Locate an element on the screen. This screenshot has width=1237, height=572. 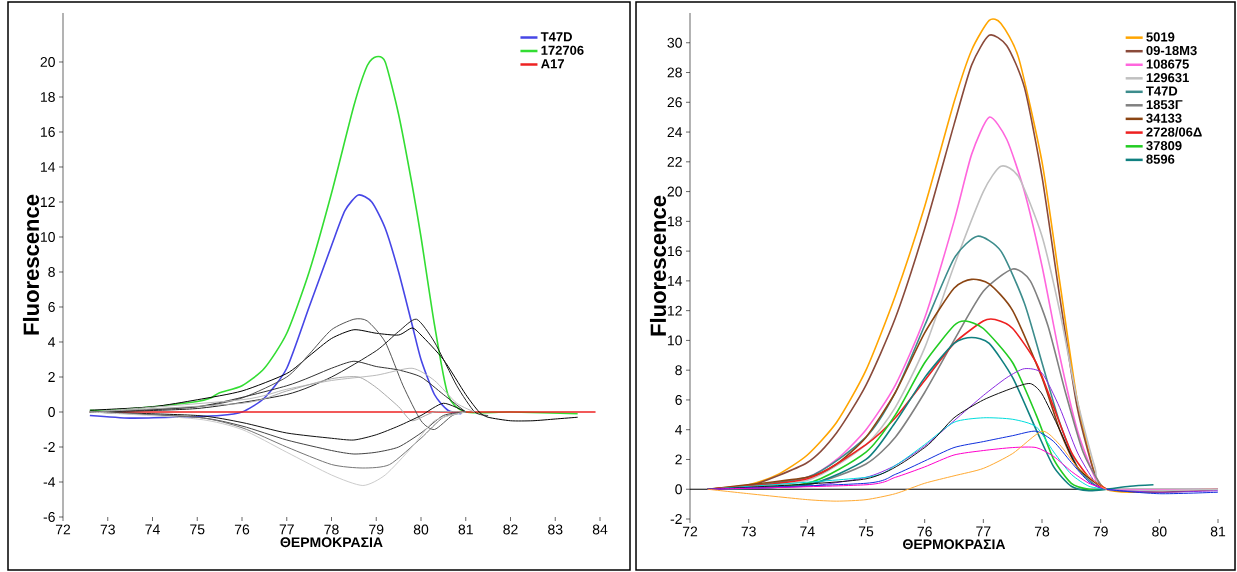
legend-label: 5019 is located at coordinates (1160, 37).